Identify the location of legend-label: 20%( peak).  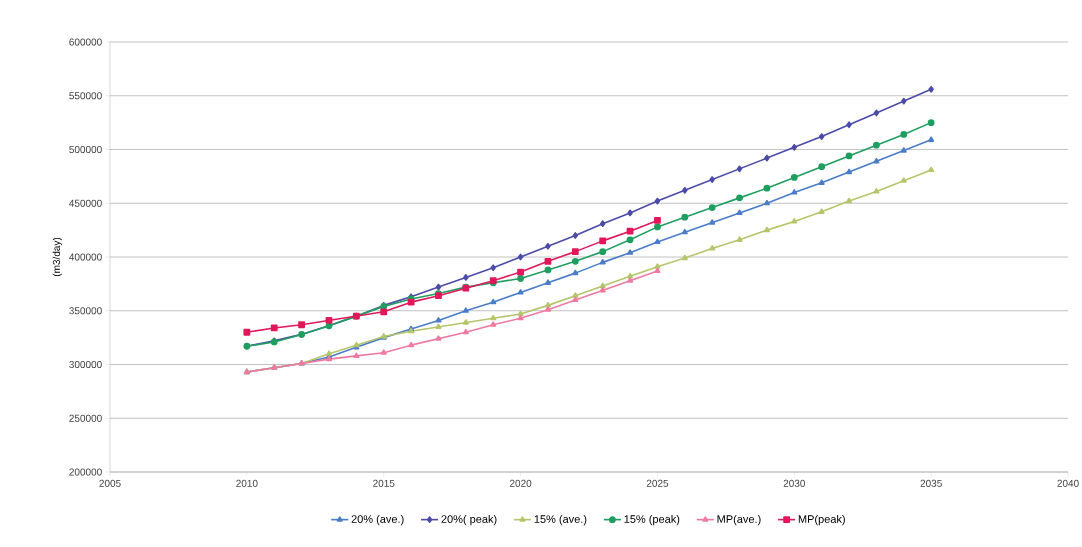
(469, 520).